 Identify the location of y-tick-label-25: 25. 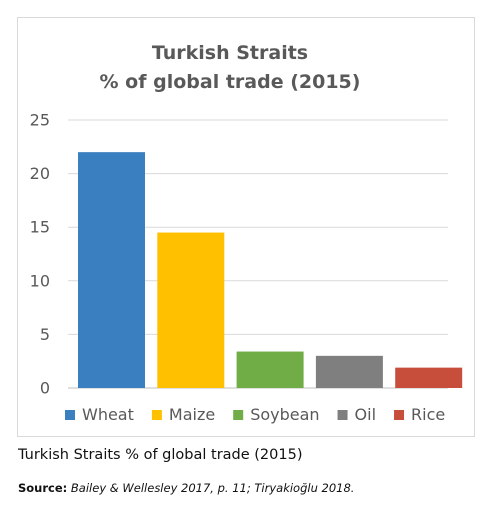
(40, 120).